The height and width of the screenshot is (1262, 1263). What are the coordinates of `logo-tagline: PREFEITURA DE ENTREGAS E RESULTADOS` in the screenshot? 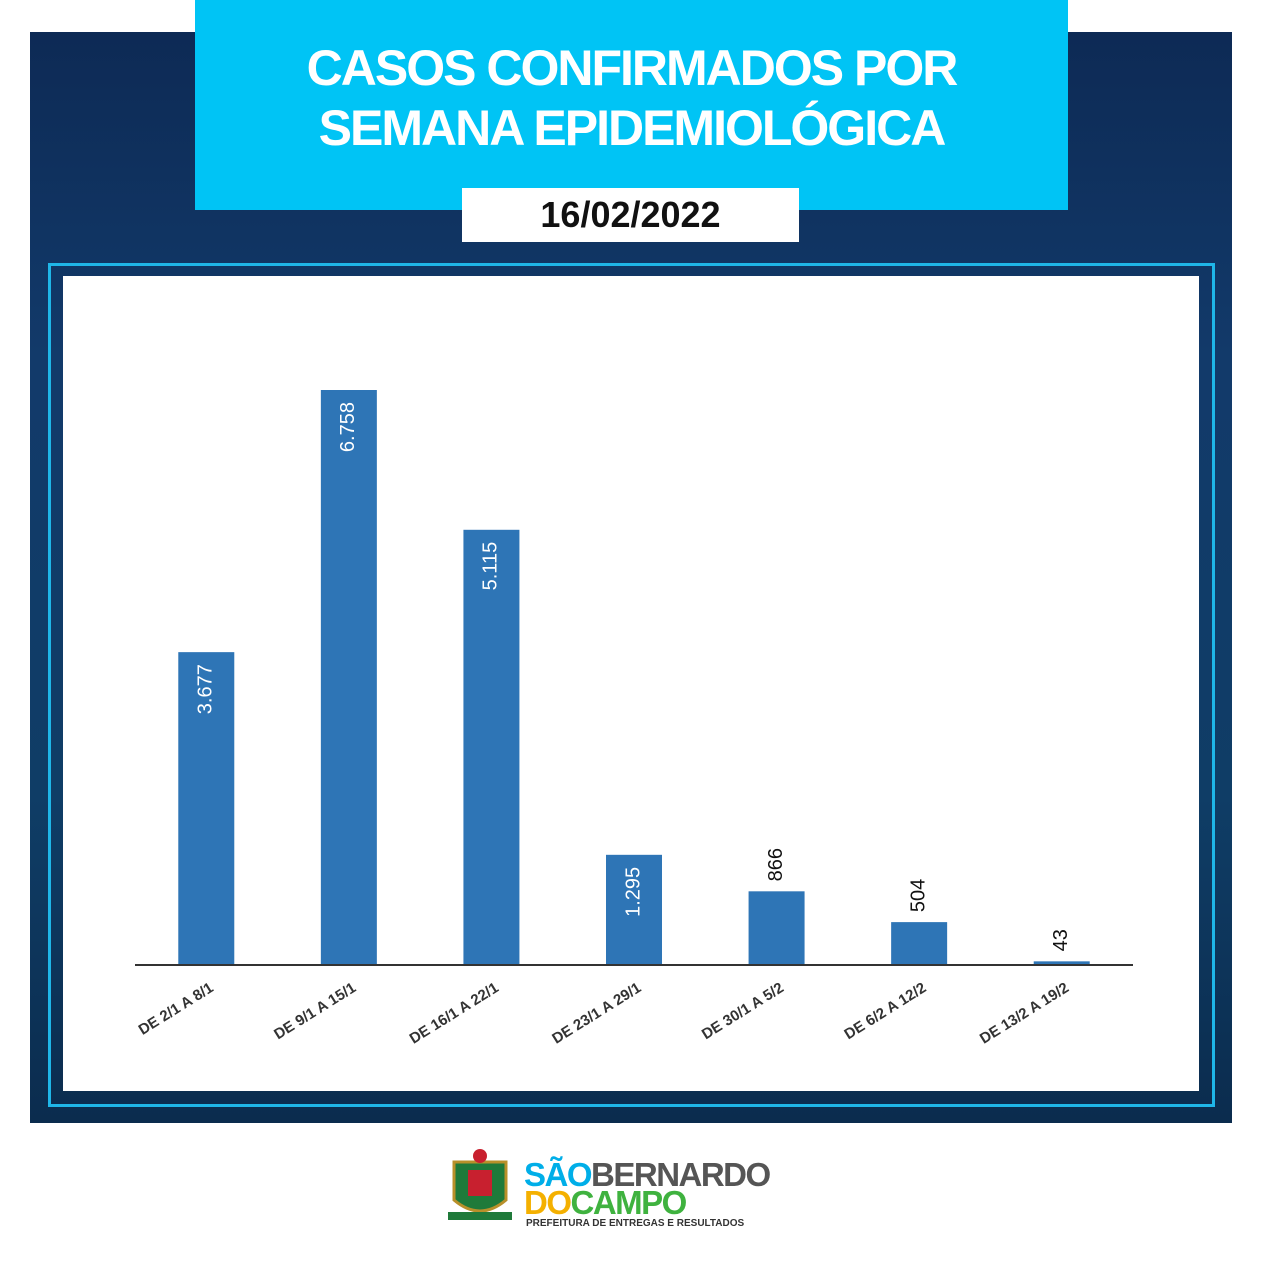 It's located at (635, 1223).